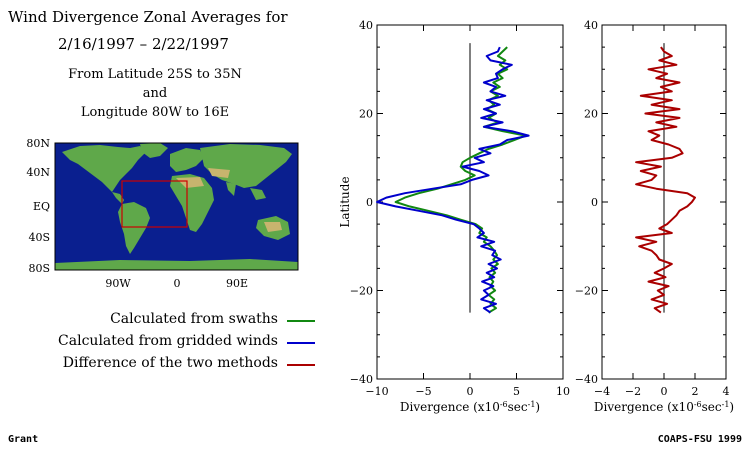 This screenshot has width=750, height=450. I want to click on map-y-ticks: 80N 40N EQ 40S 80S, so click(38, 206).